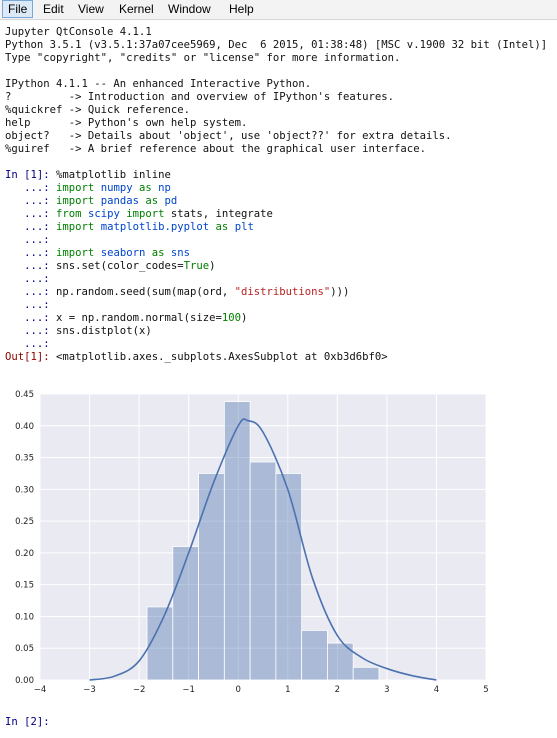 The width and height of the screenshot is (557, 738). Describe the element at coordinates (103, 214) in the screenshot. I see `code-module: scipy` at that location.